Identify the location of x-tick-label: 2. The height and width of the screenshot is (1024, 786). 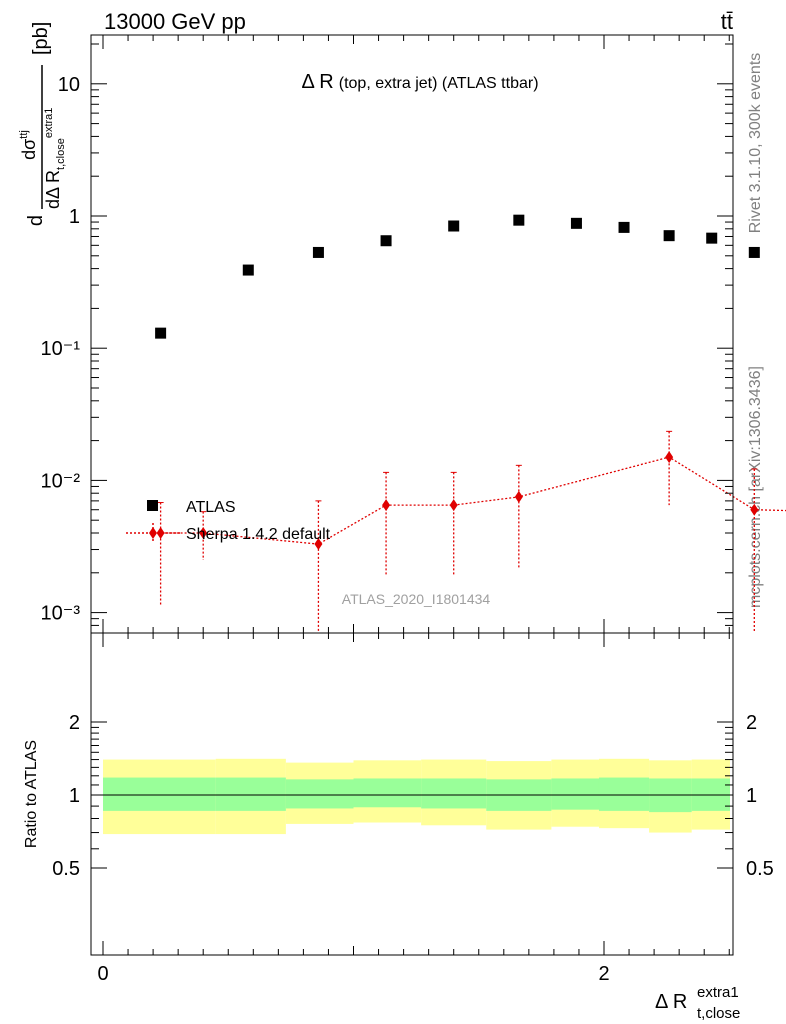
(603, 974).